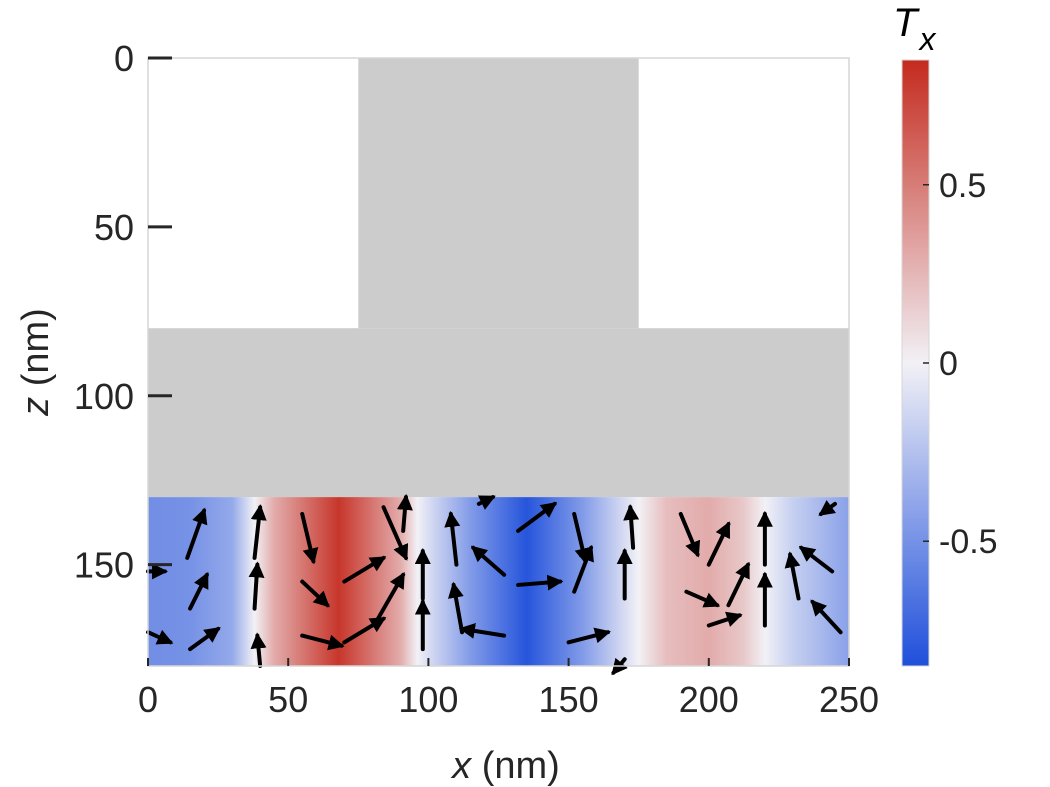 The image size is (1050, 787). What do you see at coordinates (498, 193) in the screenshot?
I see `geometry-stem` at bounding box center [498, 193].